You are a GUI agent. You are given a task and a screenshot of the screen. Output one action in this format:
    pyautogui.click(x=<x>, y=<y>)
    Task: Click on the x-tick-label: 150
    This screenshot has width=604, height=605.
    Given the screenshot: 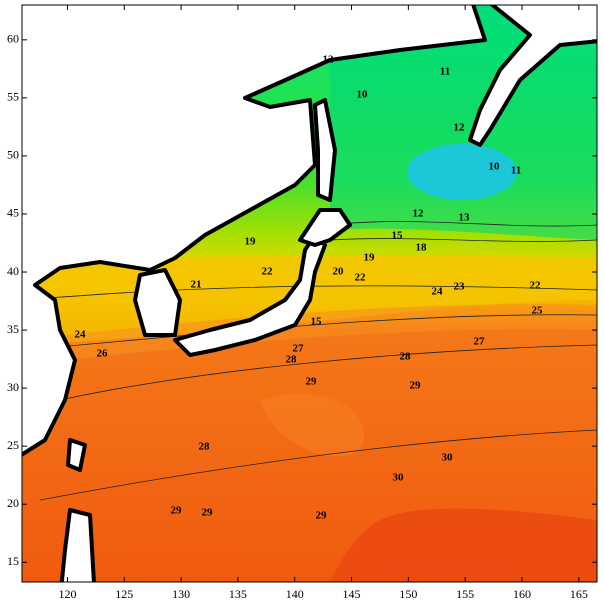 What is the action you would take?
    pyautogui.click(x=408, y=594)
    